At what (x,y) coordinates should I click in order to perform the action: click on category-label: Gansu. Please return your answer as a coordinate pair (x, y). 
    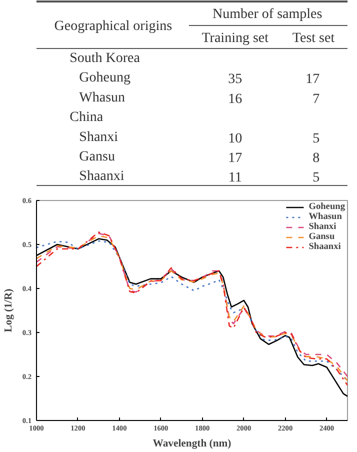
    Looking at the image, I should click on (97, 157).